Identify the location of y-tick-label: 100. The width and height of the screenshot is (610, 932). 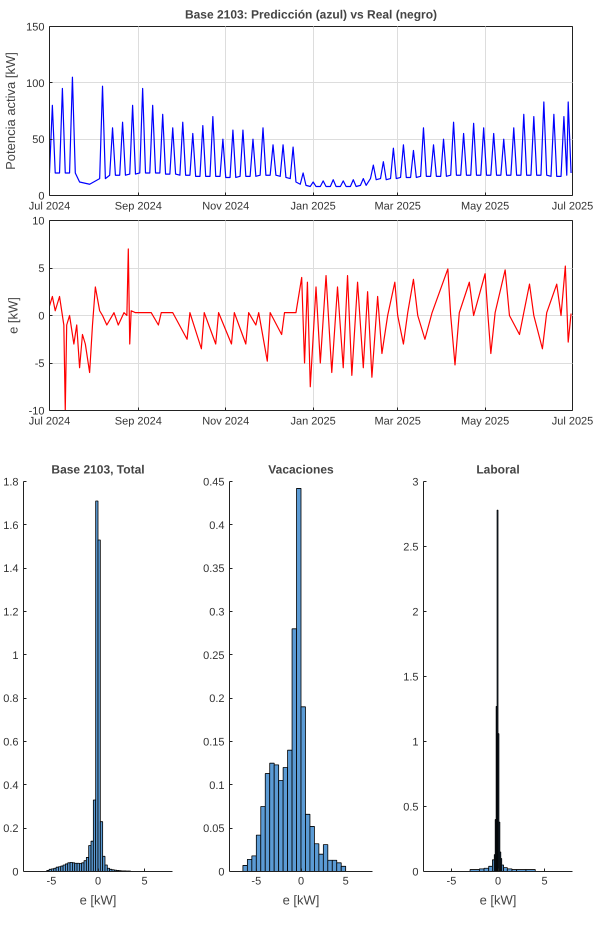
(35, 84).